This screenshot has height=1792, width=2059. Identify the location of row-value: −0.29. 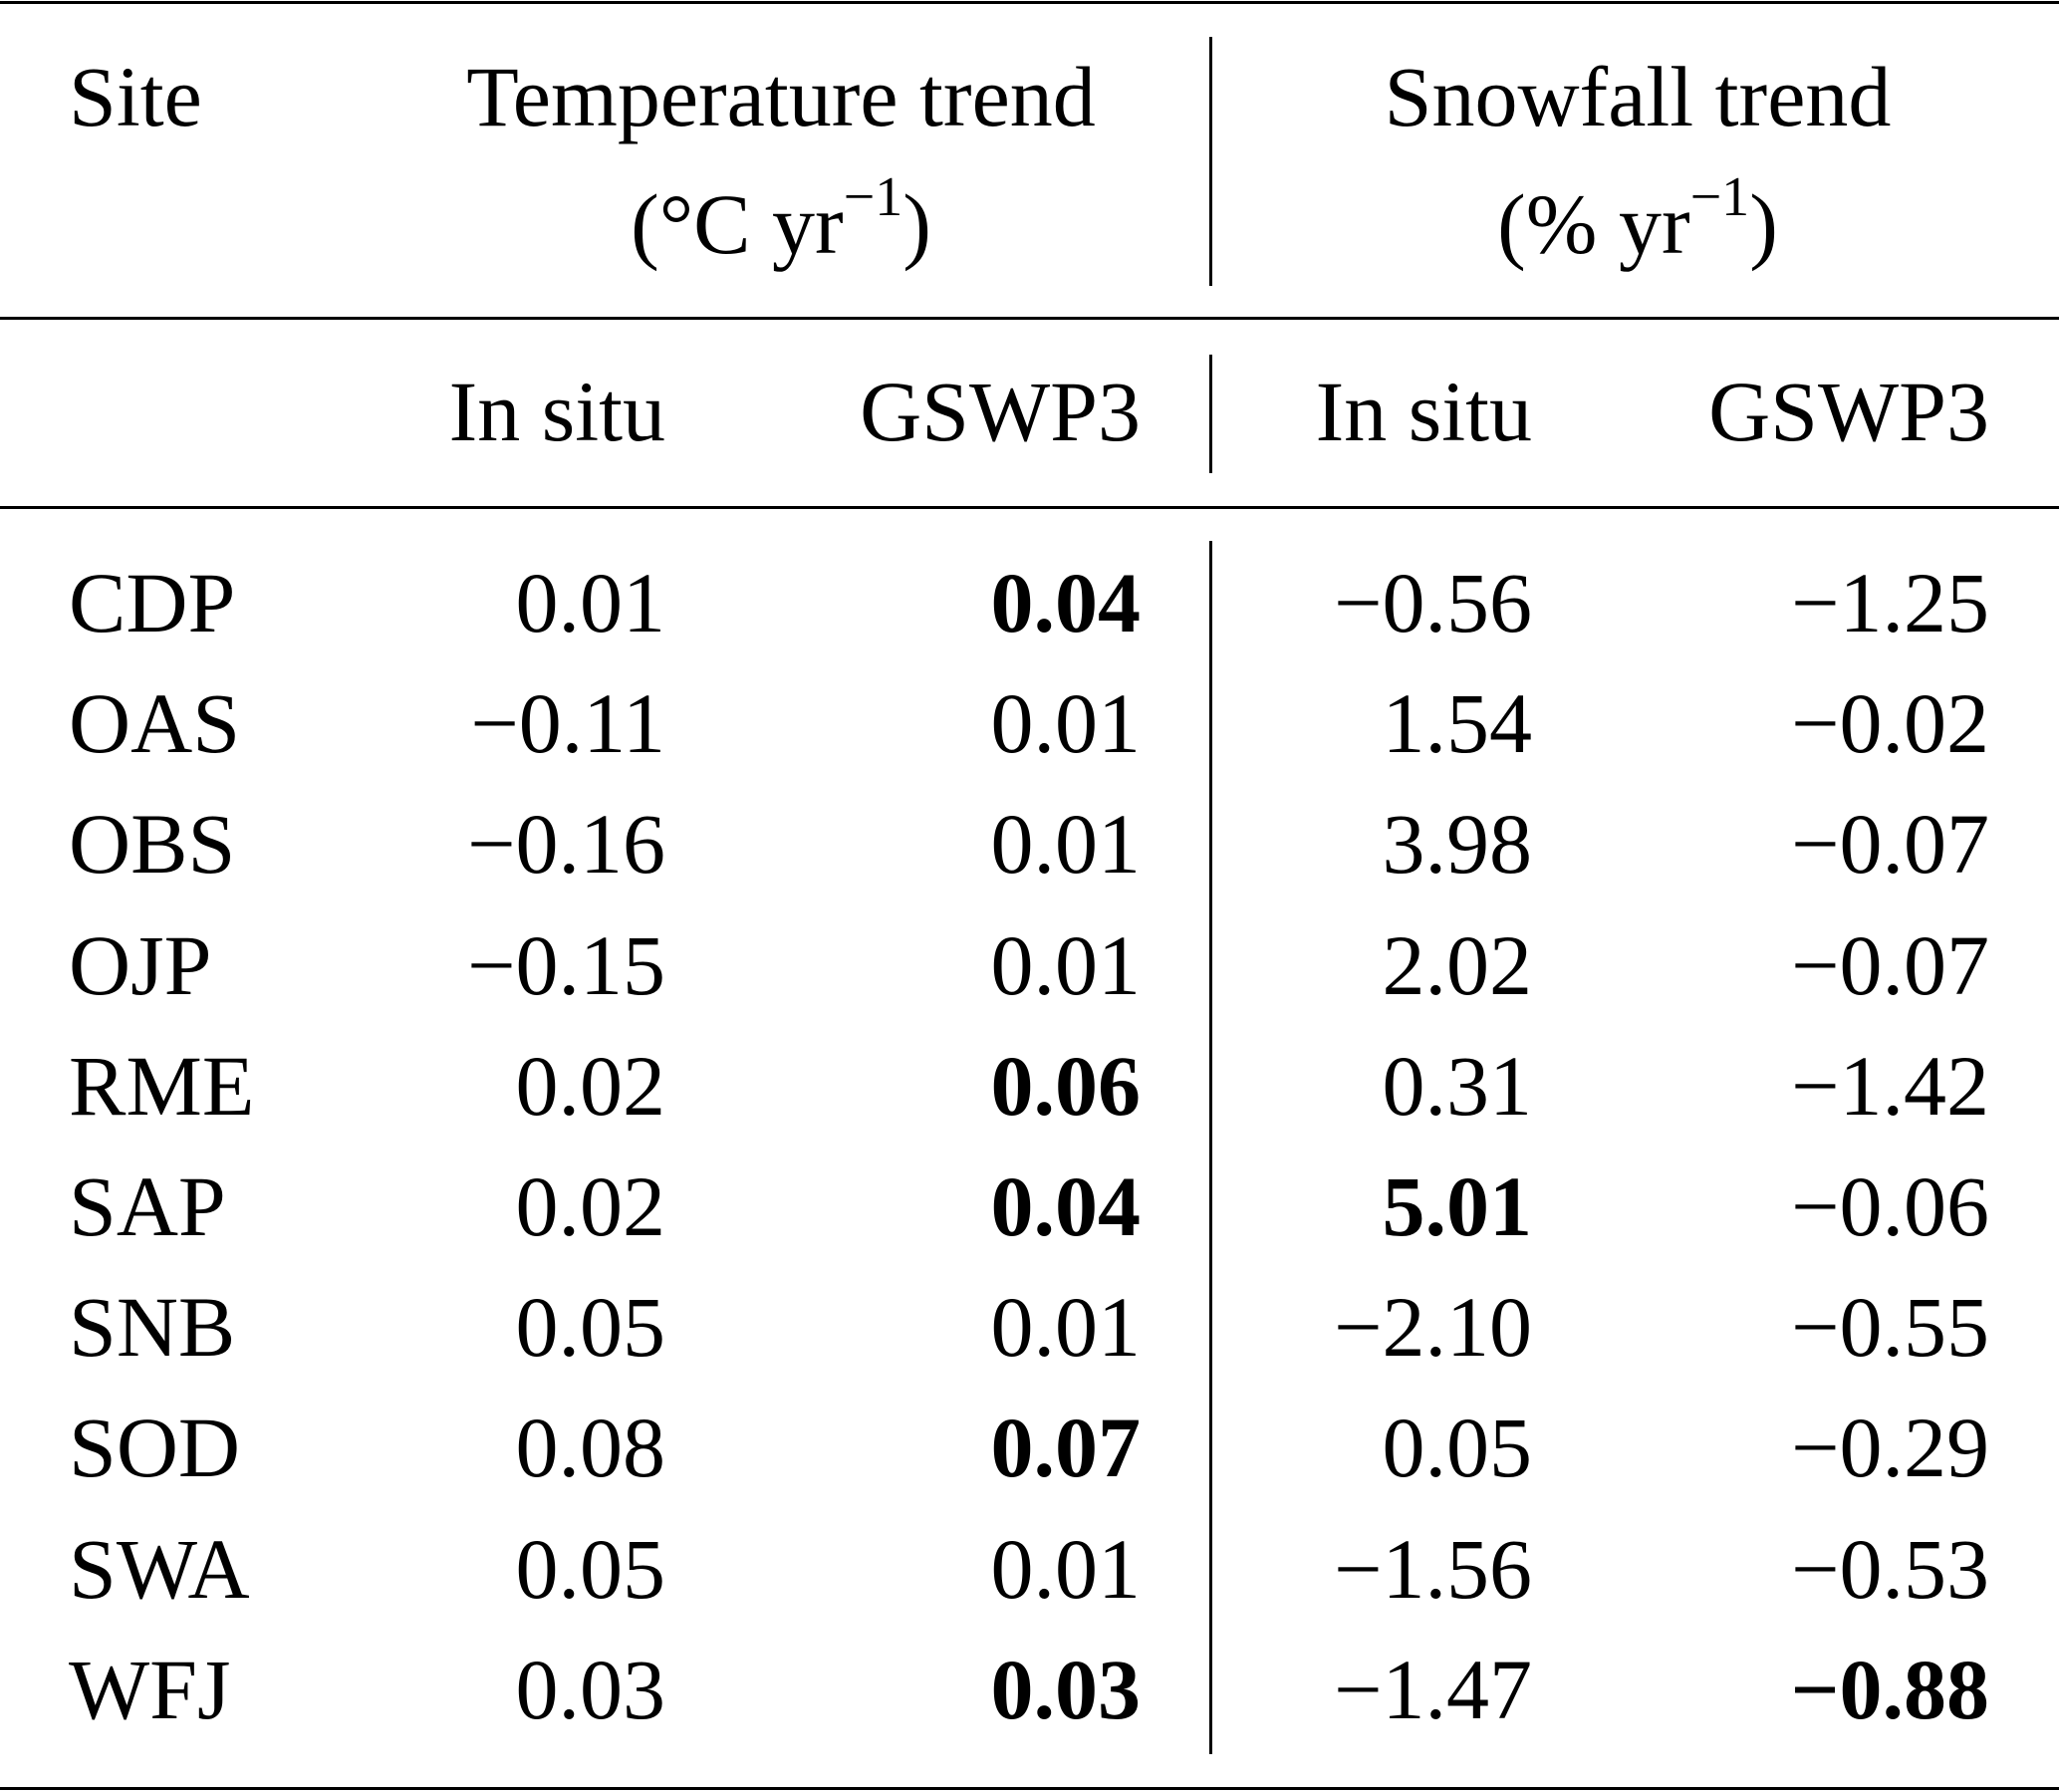
(1890, 1448).